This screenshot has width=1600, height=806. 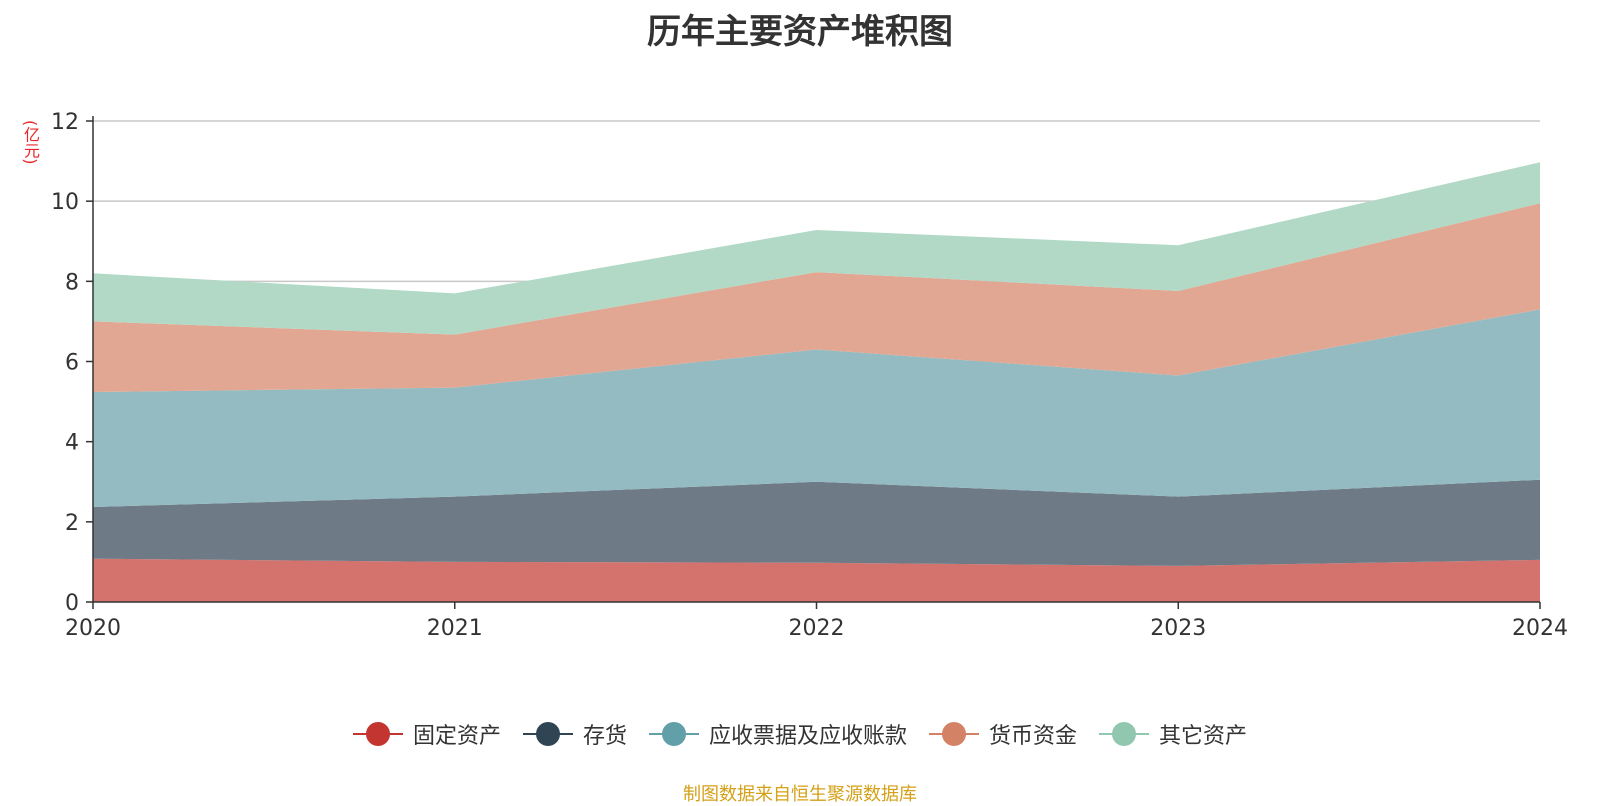 What do you see at coordinates (72, 443) in the screenshot?
I see `y-tick-label: 4` at bounding box center [72, 443].